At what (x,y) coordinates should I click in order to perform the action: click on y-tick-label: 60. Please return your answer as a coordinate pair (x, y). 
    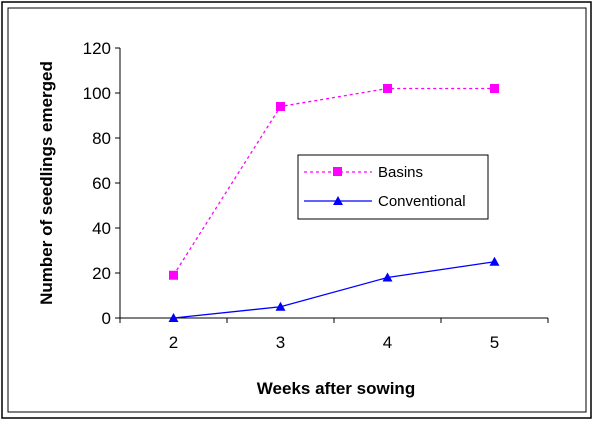
    Looking at the image, I should click on (101, 183).